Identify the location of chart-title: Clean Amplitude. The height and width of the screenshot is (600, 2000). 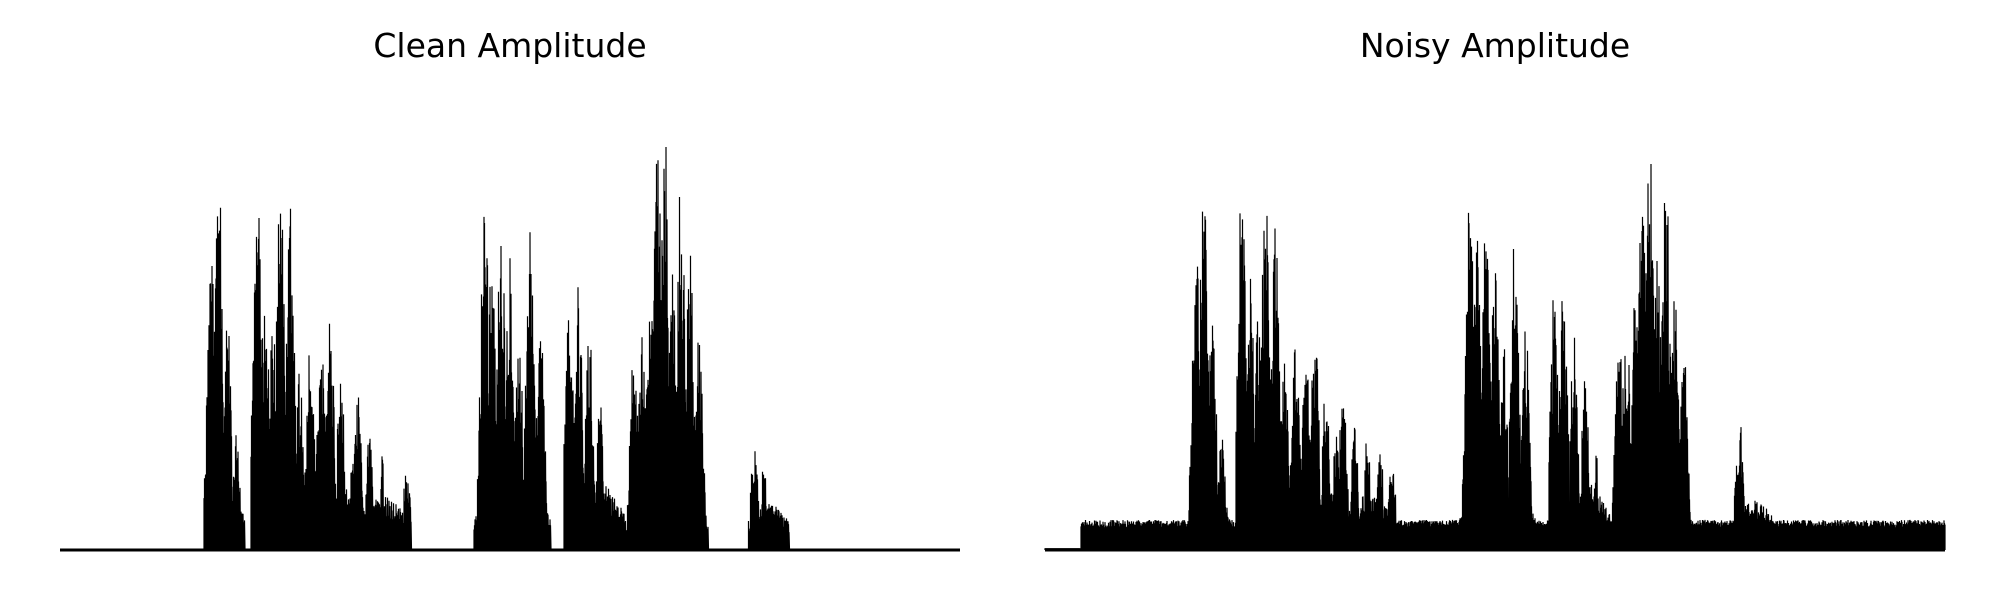
(510, 45).